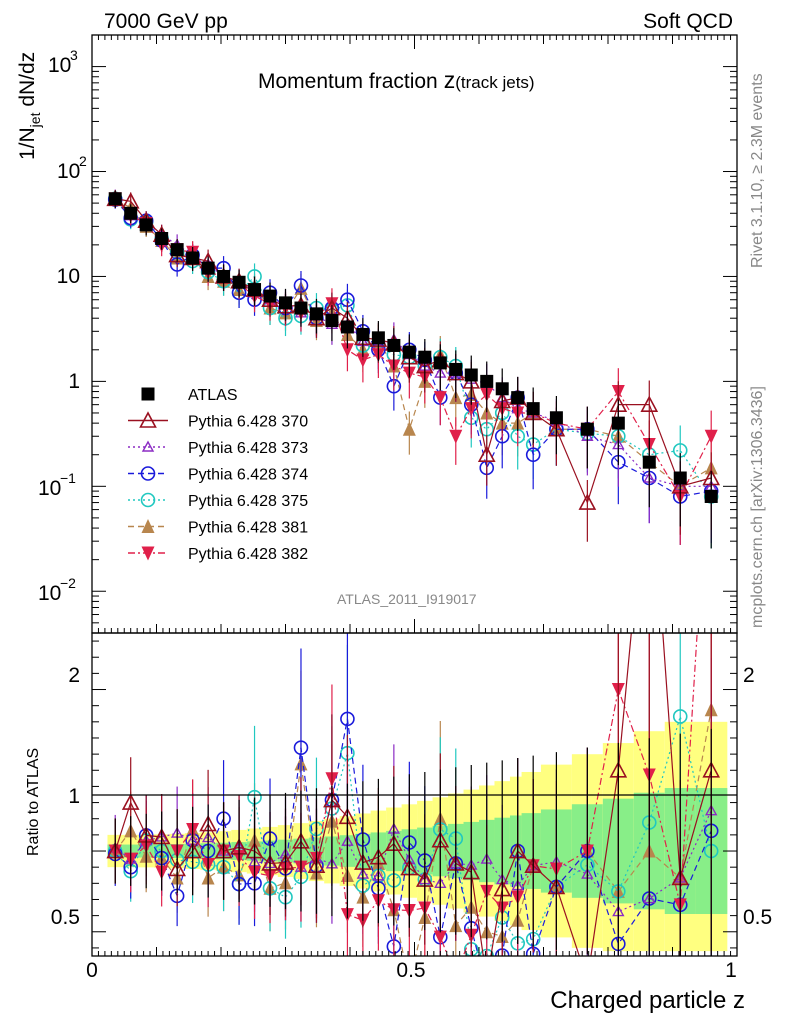 The image size is (786, 1024). What do you see at coordinates (413, 861) in the screenshot?
I see `ratio-series-line` at bounding box center [413, 861].